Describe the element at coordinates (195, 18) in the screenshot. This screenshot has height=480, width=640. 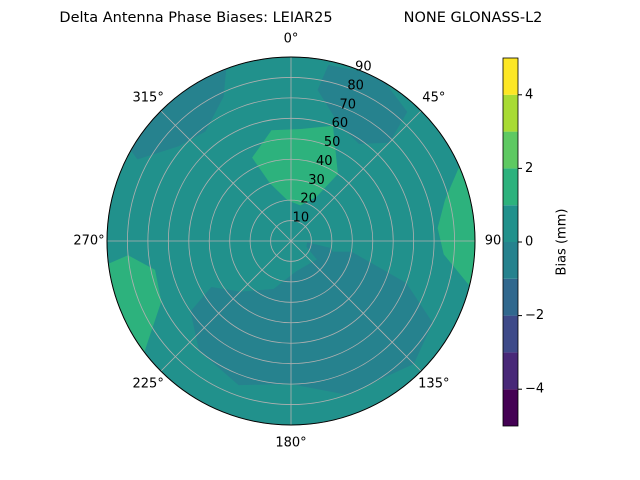
I see `chart-title: Delta Antenna Phase Biases: LEIAR25` at that location.